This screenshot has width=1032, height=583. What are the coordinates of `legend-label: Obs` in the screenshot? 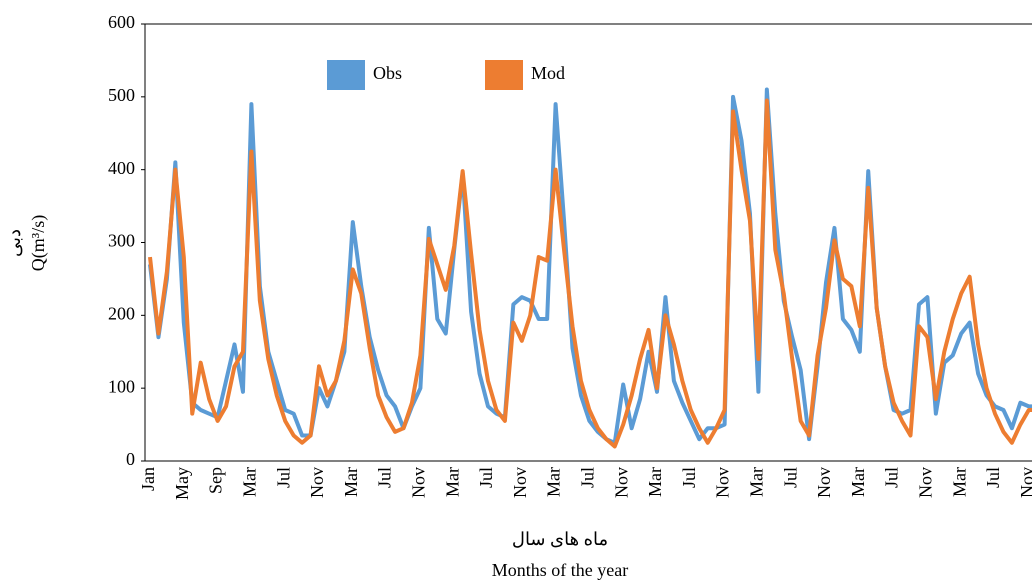 It's located at (387, 73).